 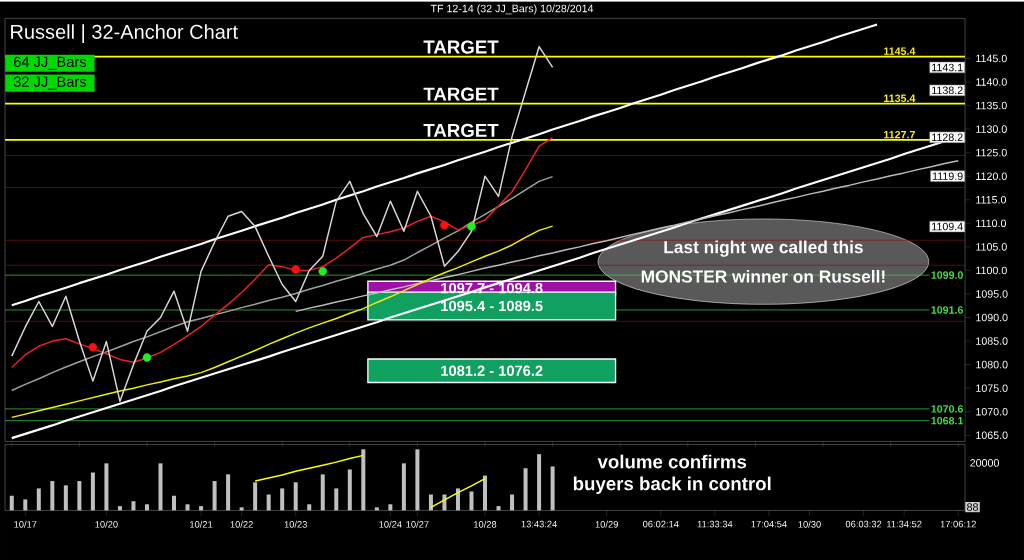 I want to click on y-tick-label: 1070.0, so click(x=992, y=411).